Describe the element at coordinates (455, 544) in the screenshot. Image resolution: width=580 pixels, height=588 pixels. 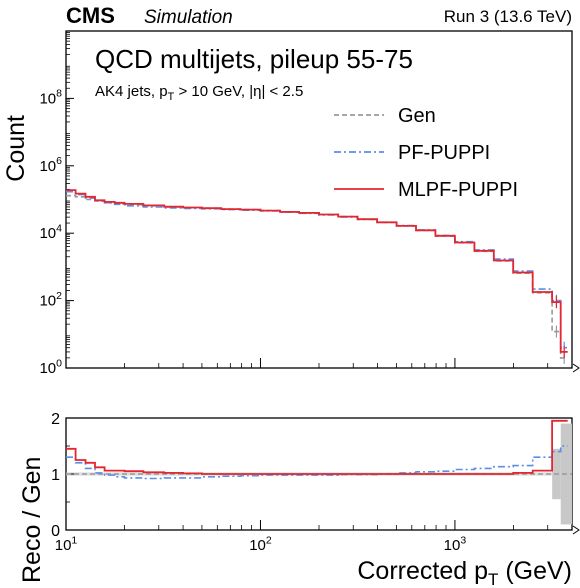
I see `x-tick-label: 10³` at that location.